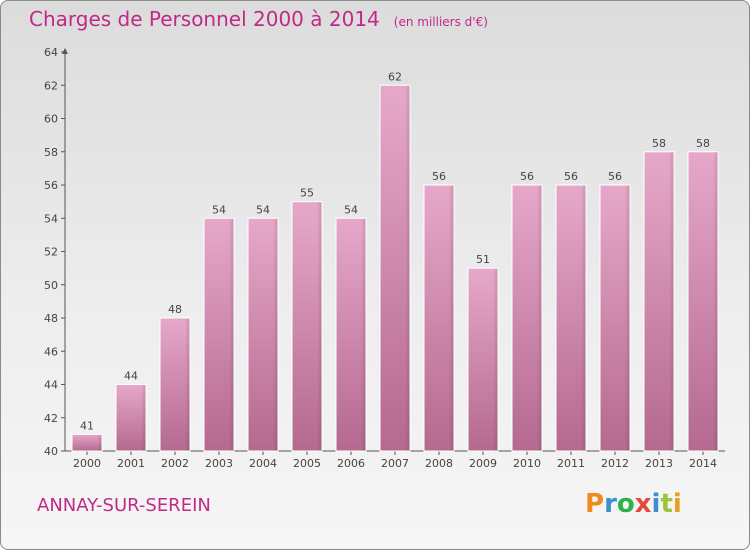 The width and height of the screenshot is (750, 550). What do you see at coordinates (439, 176) in the screenshot?
I see `value-label-2008: 56` at bounding box center [439, 176].